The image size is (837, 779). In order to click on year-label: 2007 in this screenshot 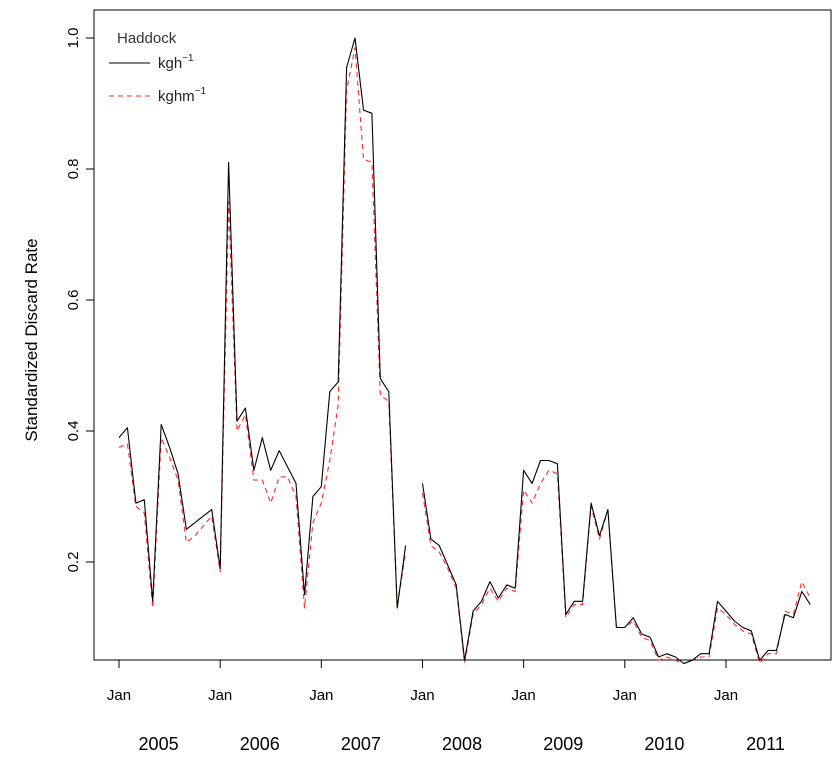, I will do `click(361, 744)`.